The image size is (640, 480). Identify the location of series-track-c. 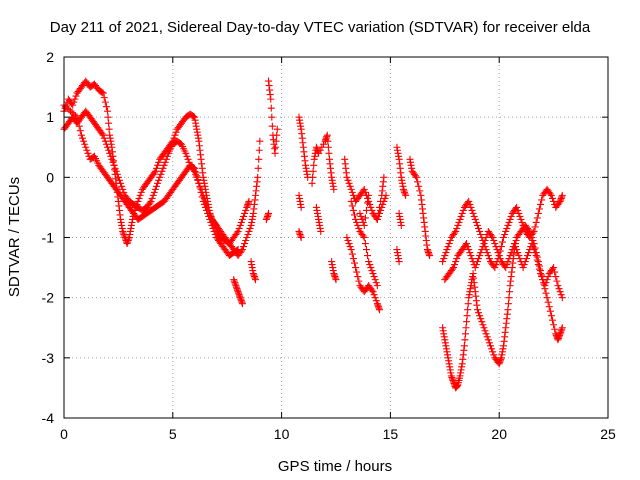
(151, 180).